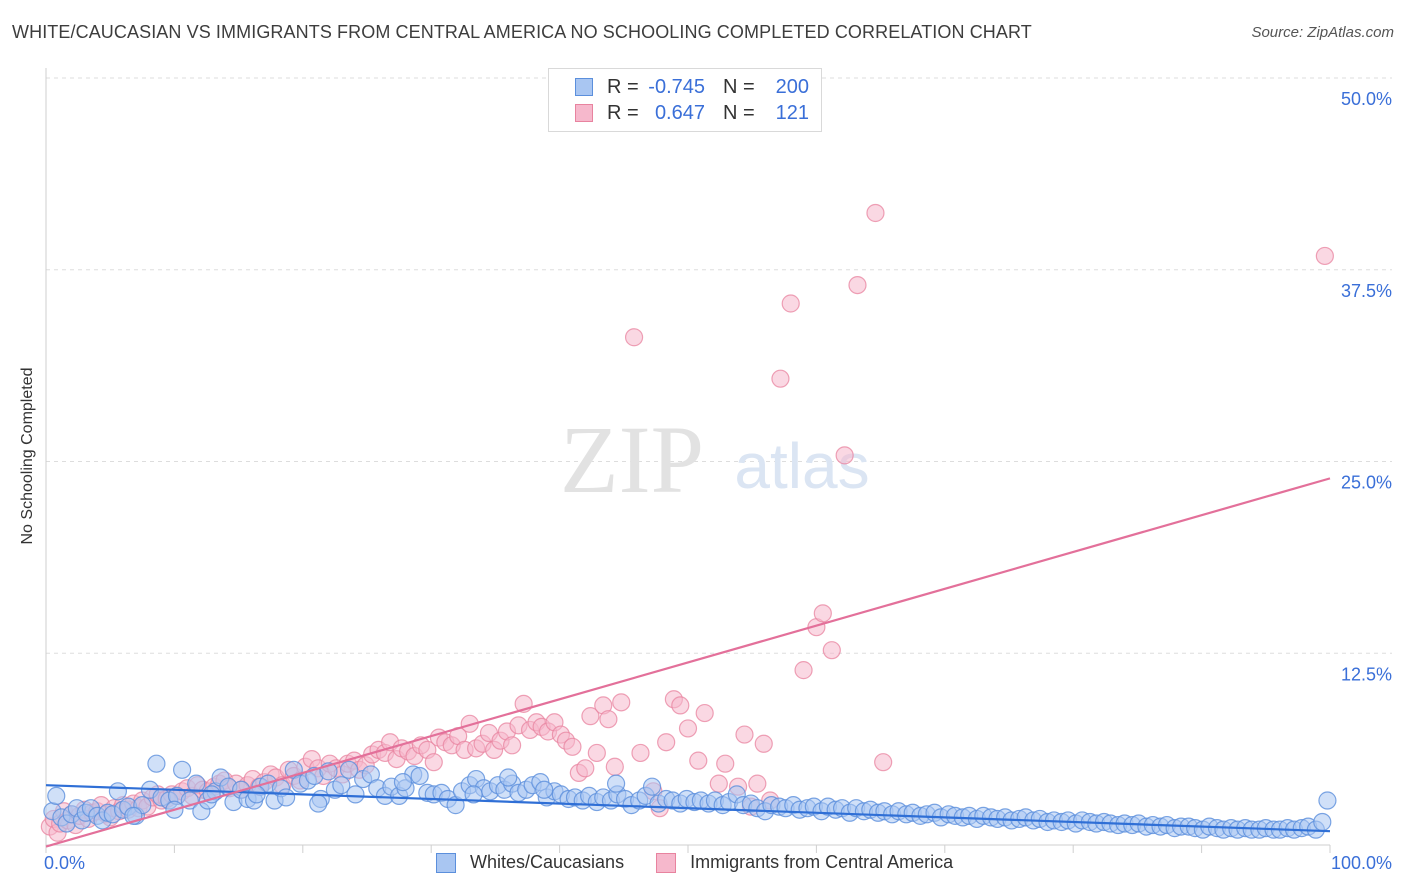 This screenshot has height=892, width=1406. Describe the element at coordinates (822, 862) in the screenshot. I see `bottom-legend-label-immigrants: Immigrants from Central America` at that location.